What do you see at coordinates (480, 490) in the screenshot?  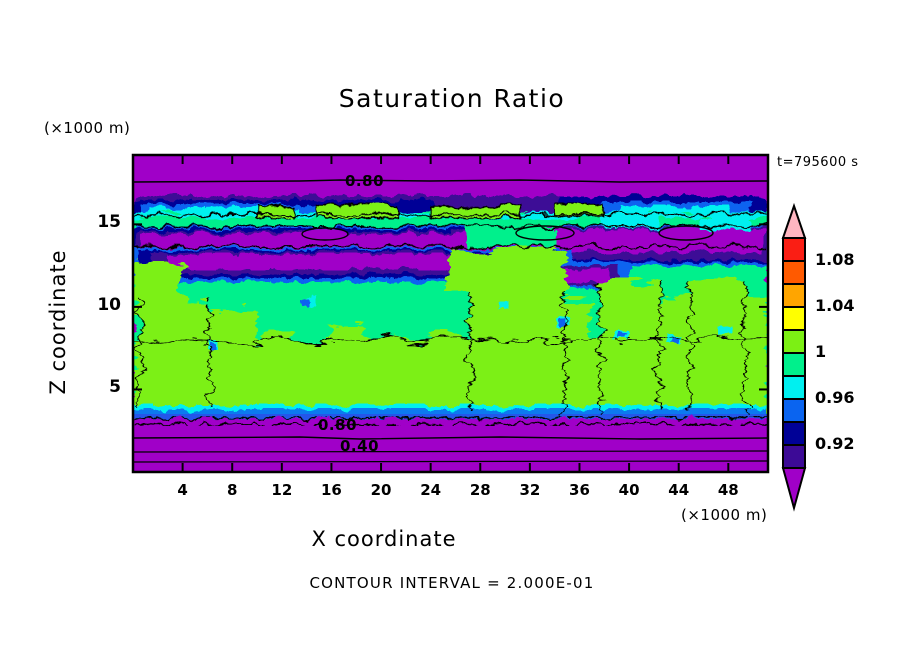 I see `x-tick-label-28: 28` at bounding box center [480, 490].